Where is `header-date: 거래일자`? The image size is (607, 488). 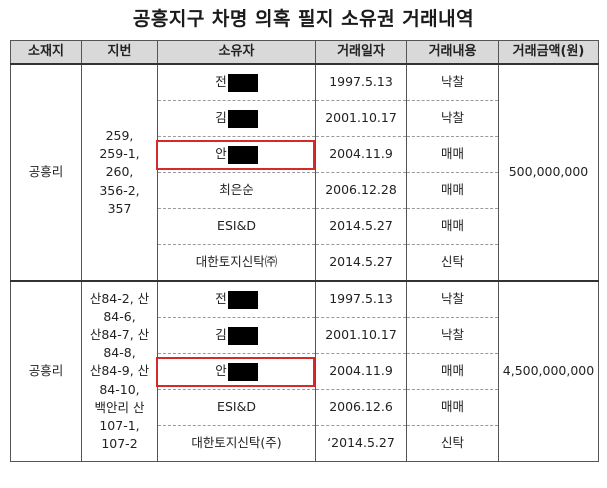 header-date: 거래일자 is located at coordinates (361, 52).